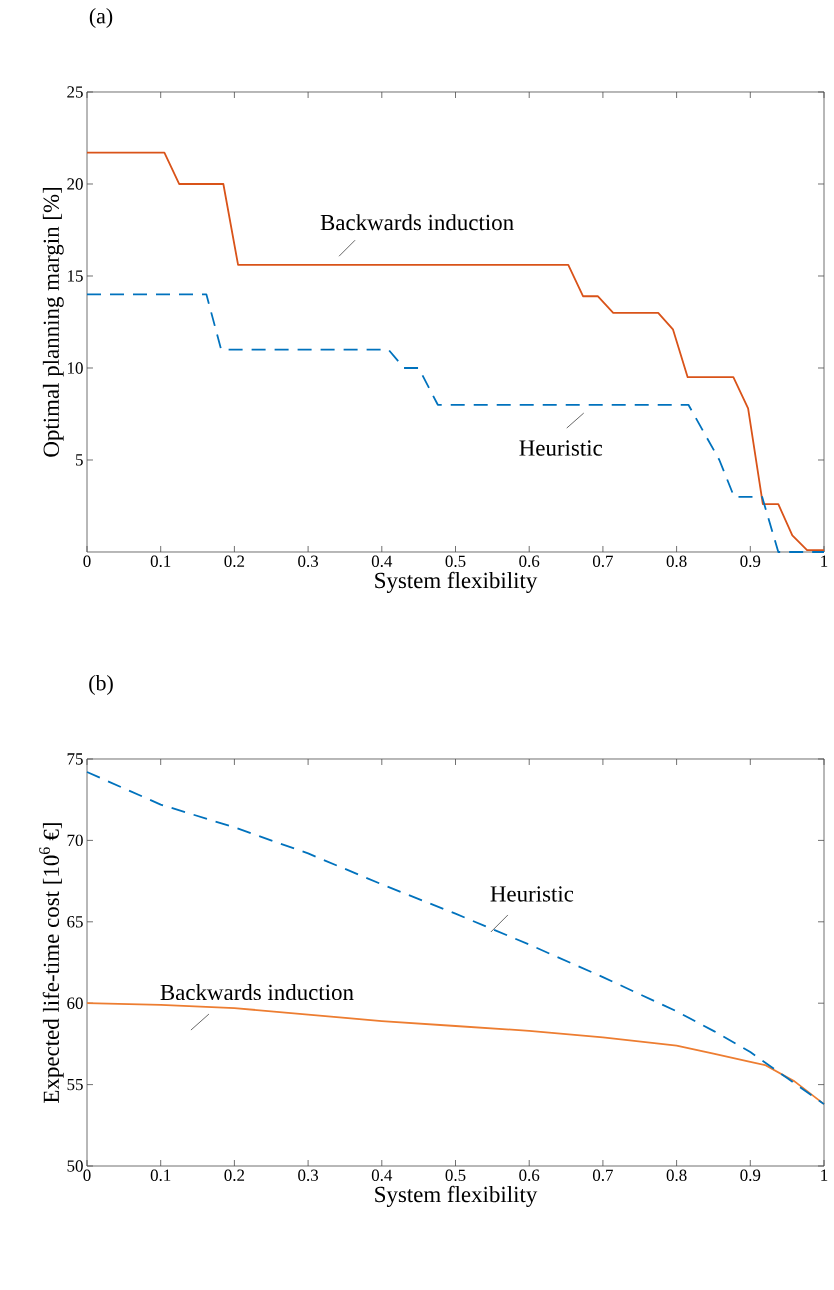 Image resolution: width=834 pixels, height=1290 pixels. I want to click on chart-title: (b), so click(101, 685).